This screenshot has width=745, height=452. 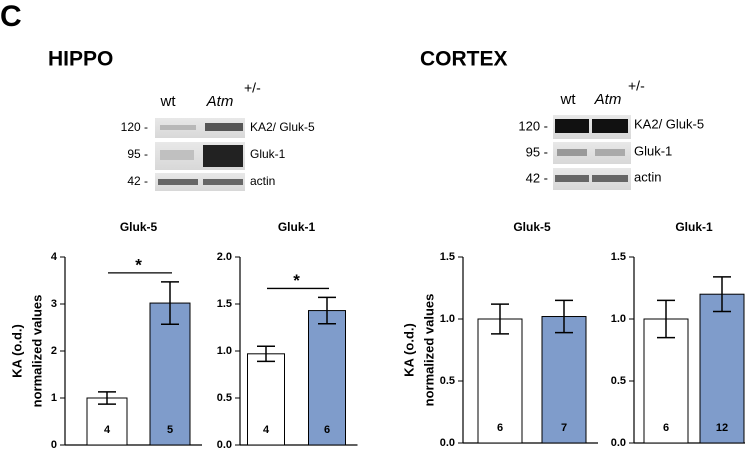 What do you see at coordinates (54, 257) in the screenshot?
I see `y-tick-label: 4` at bounding box center [54, 257].